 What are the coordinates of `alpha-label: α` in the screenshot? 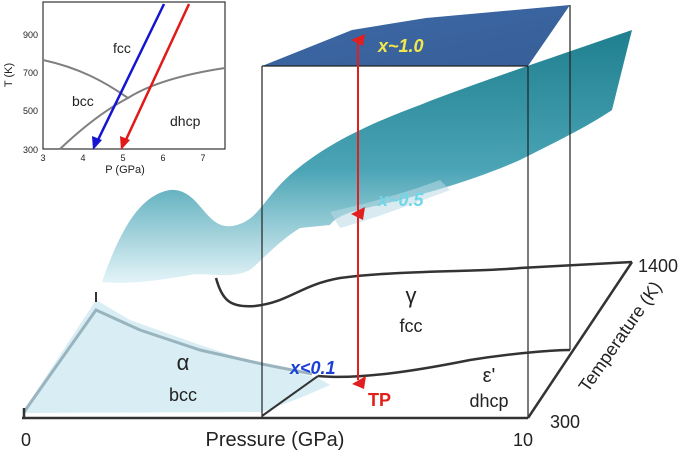 It's located at (183, 362).